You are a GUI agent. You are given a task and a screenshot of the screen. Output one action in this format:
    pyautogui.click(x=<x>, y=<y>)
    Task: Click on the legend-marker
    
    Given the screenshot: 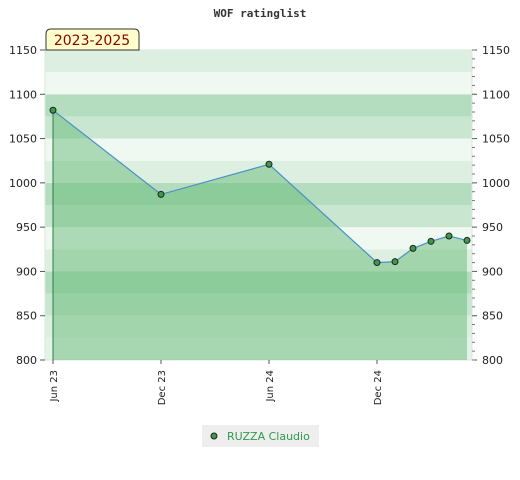 What is the action you would take?
    pyautogui.click(x=214, y=436)
    